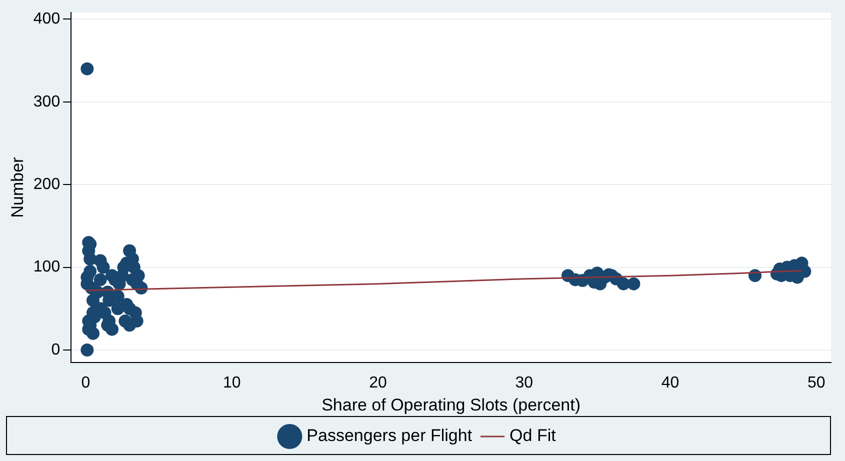  I want to click on y-tick-label: 0, so click(55, 349).